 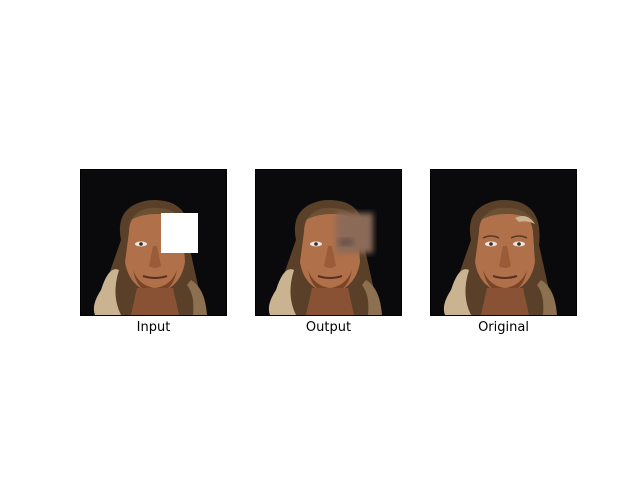 I want to click on output-caption: Output, so click(x=328, y=327).